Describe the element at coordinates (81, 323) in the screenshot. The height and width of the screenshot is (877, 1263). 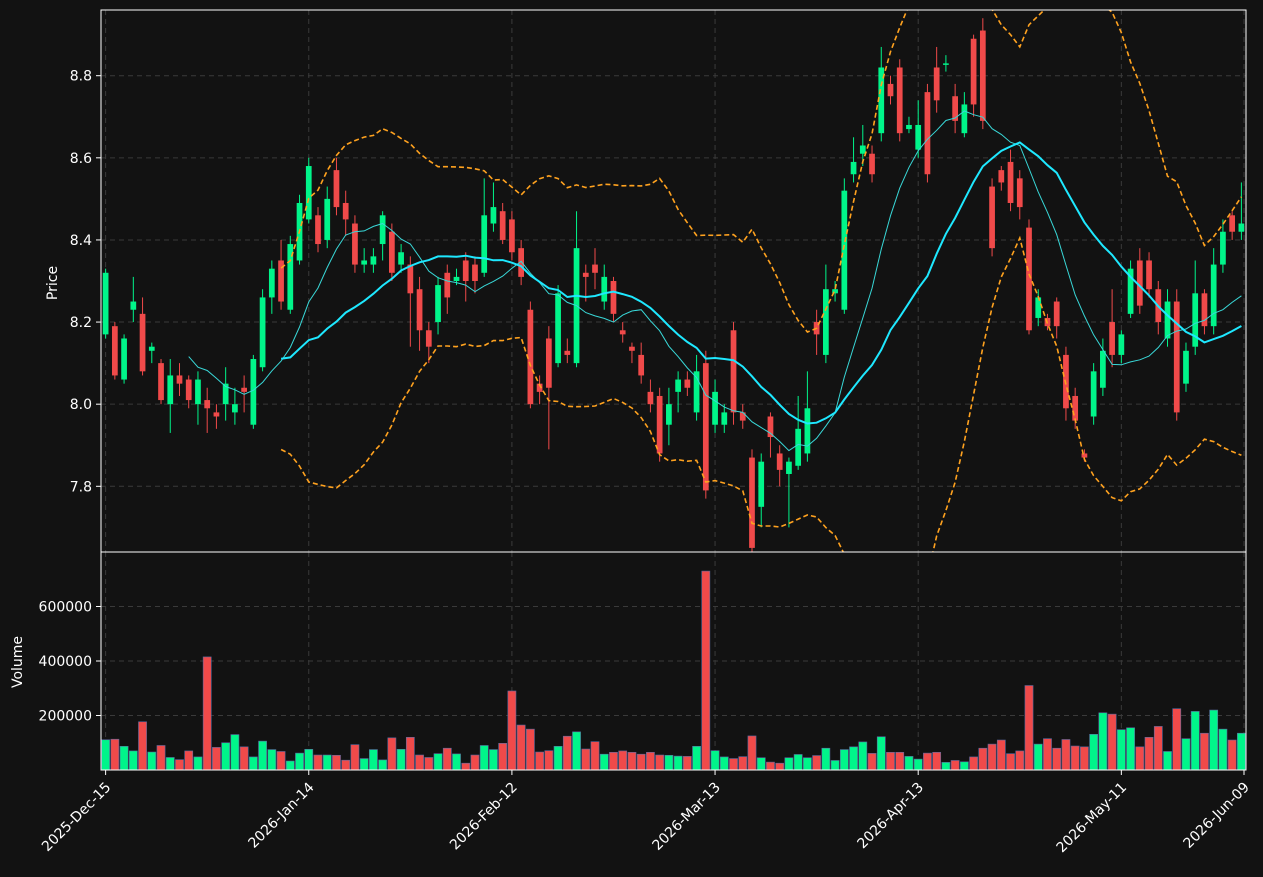
I see `price-tick-label: 8.2` at that location.